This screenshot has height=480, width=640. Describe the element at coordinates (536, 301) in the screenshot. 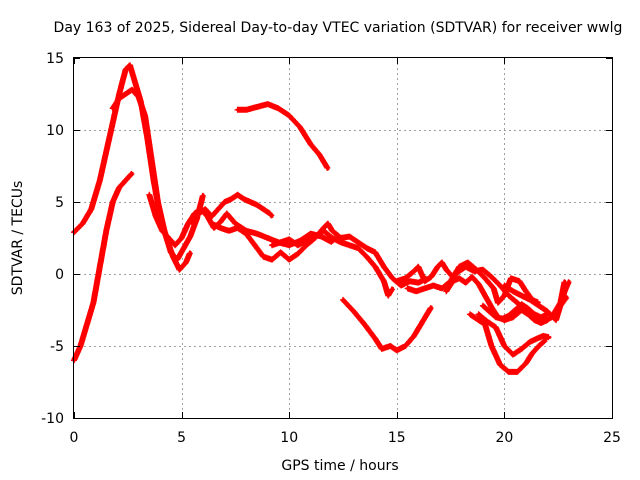

I see `series-trace-p` at that location.